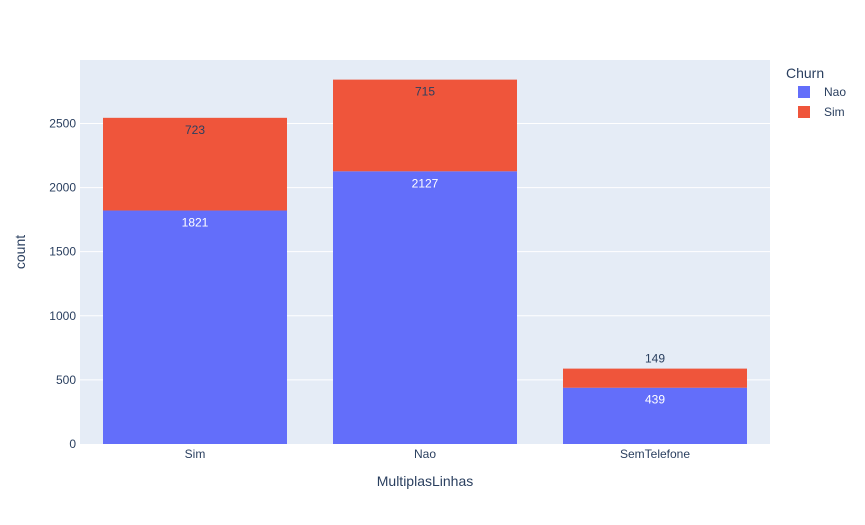 This screenshot has width=865, height=525. What do you see at coordinates (425, 307) in the screenshot?
I see `bar-nao-nao` at bounding box center [425, 307].